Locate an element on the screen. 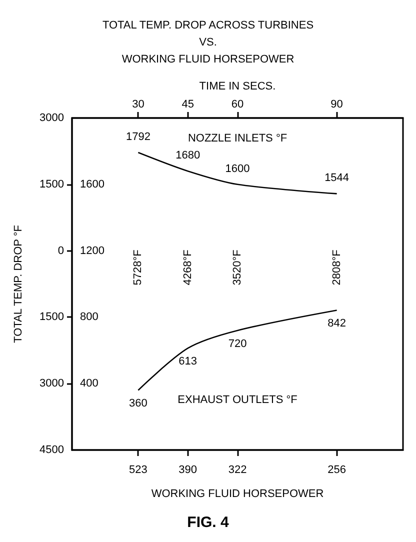 The image size is (416, 542). data-label: 360 is located at coordinates (138, 404).